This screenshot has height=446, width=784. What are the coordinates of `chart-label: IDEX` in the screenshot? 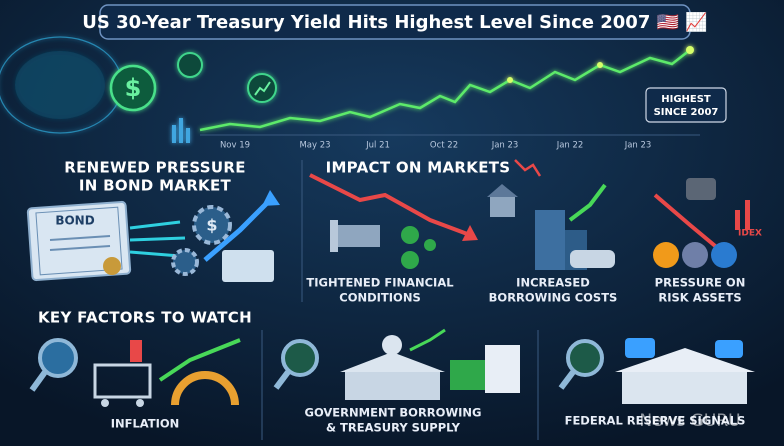 It's located at (750, 234).